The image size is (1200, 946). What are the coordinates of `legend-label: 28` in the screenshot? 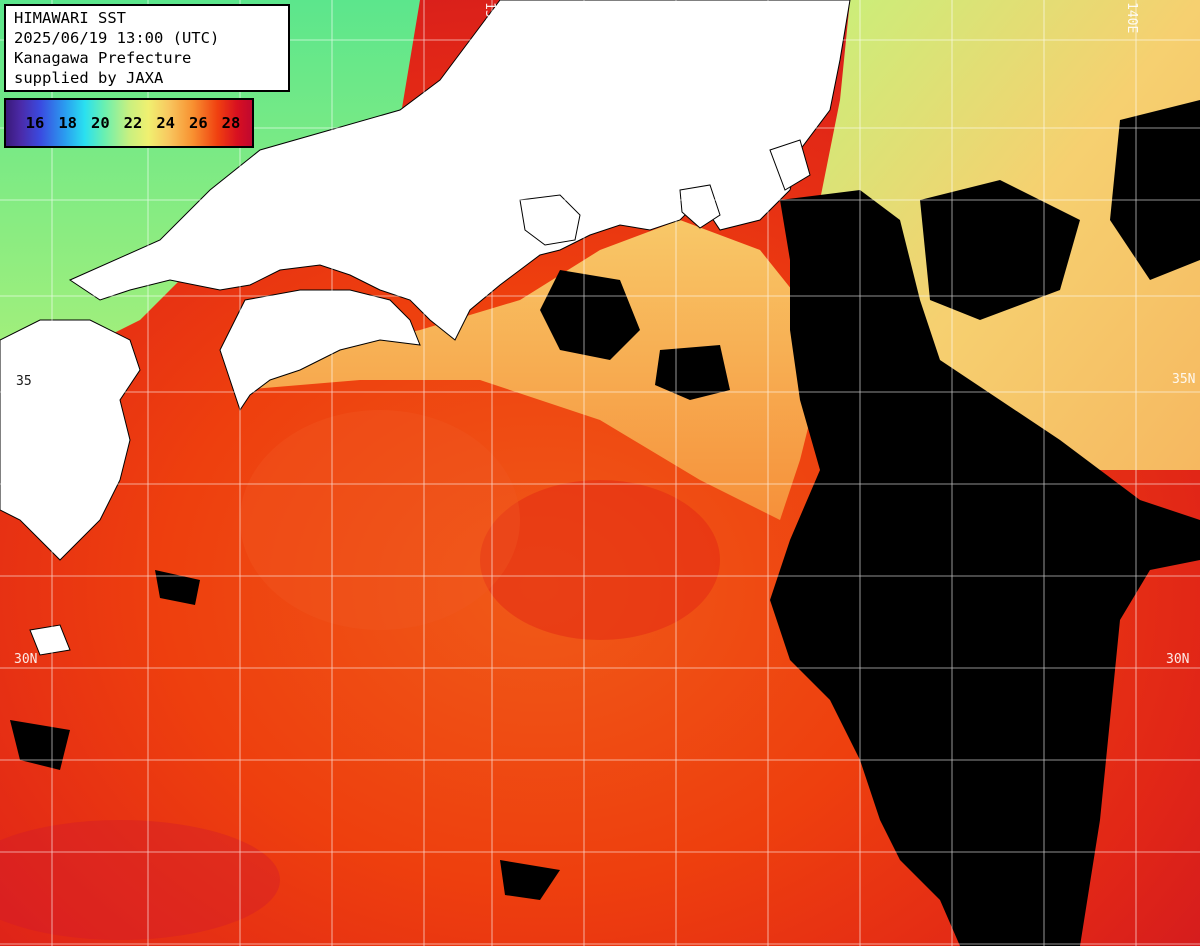 It's located at (231, 123).